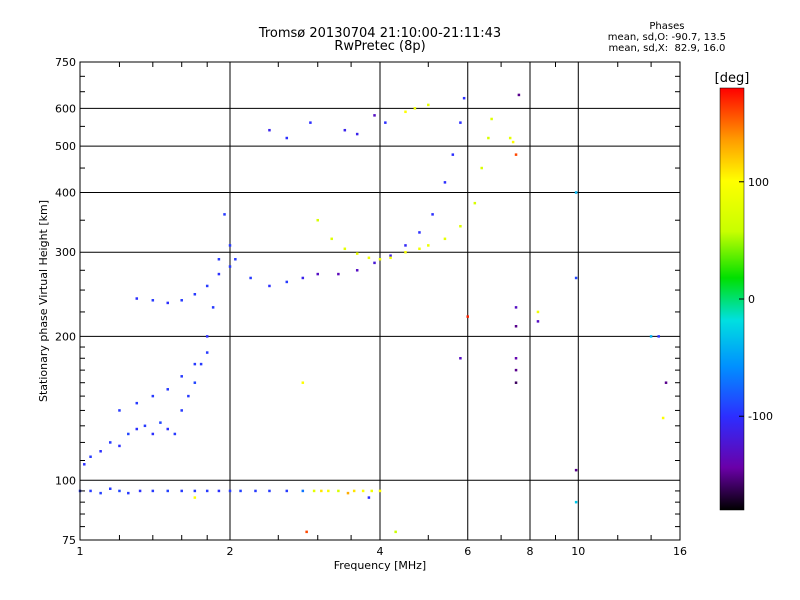 The image size is (800, 600). I want to click on y-tick-label: 400, so click(65, 192).